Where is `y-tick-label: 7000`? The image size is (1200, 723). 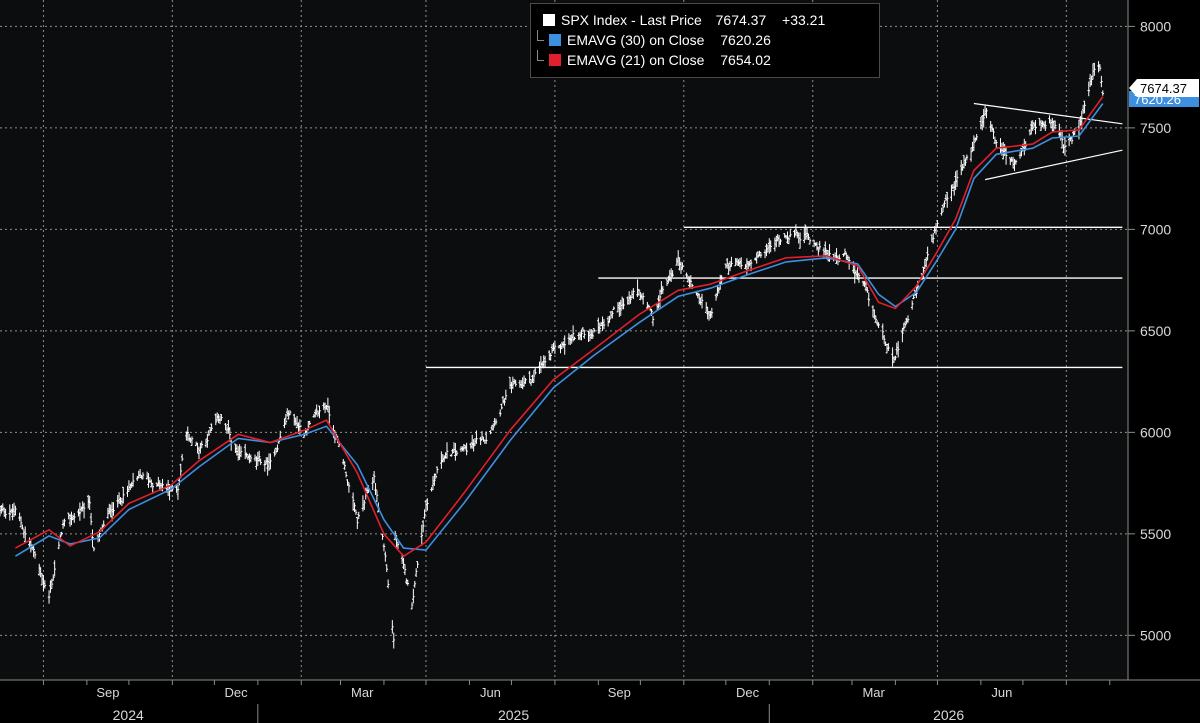
y-tick-label: 7000 is located at coordinates (1155, 229).